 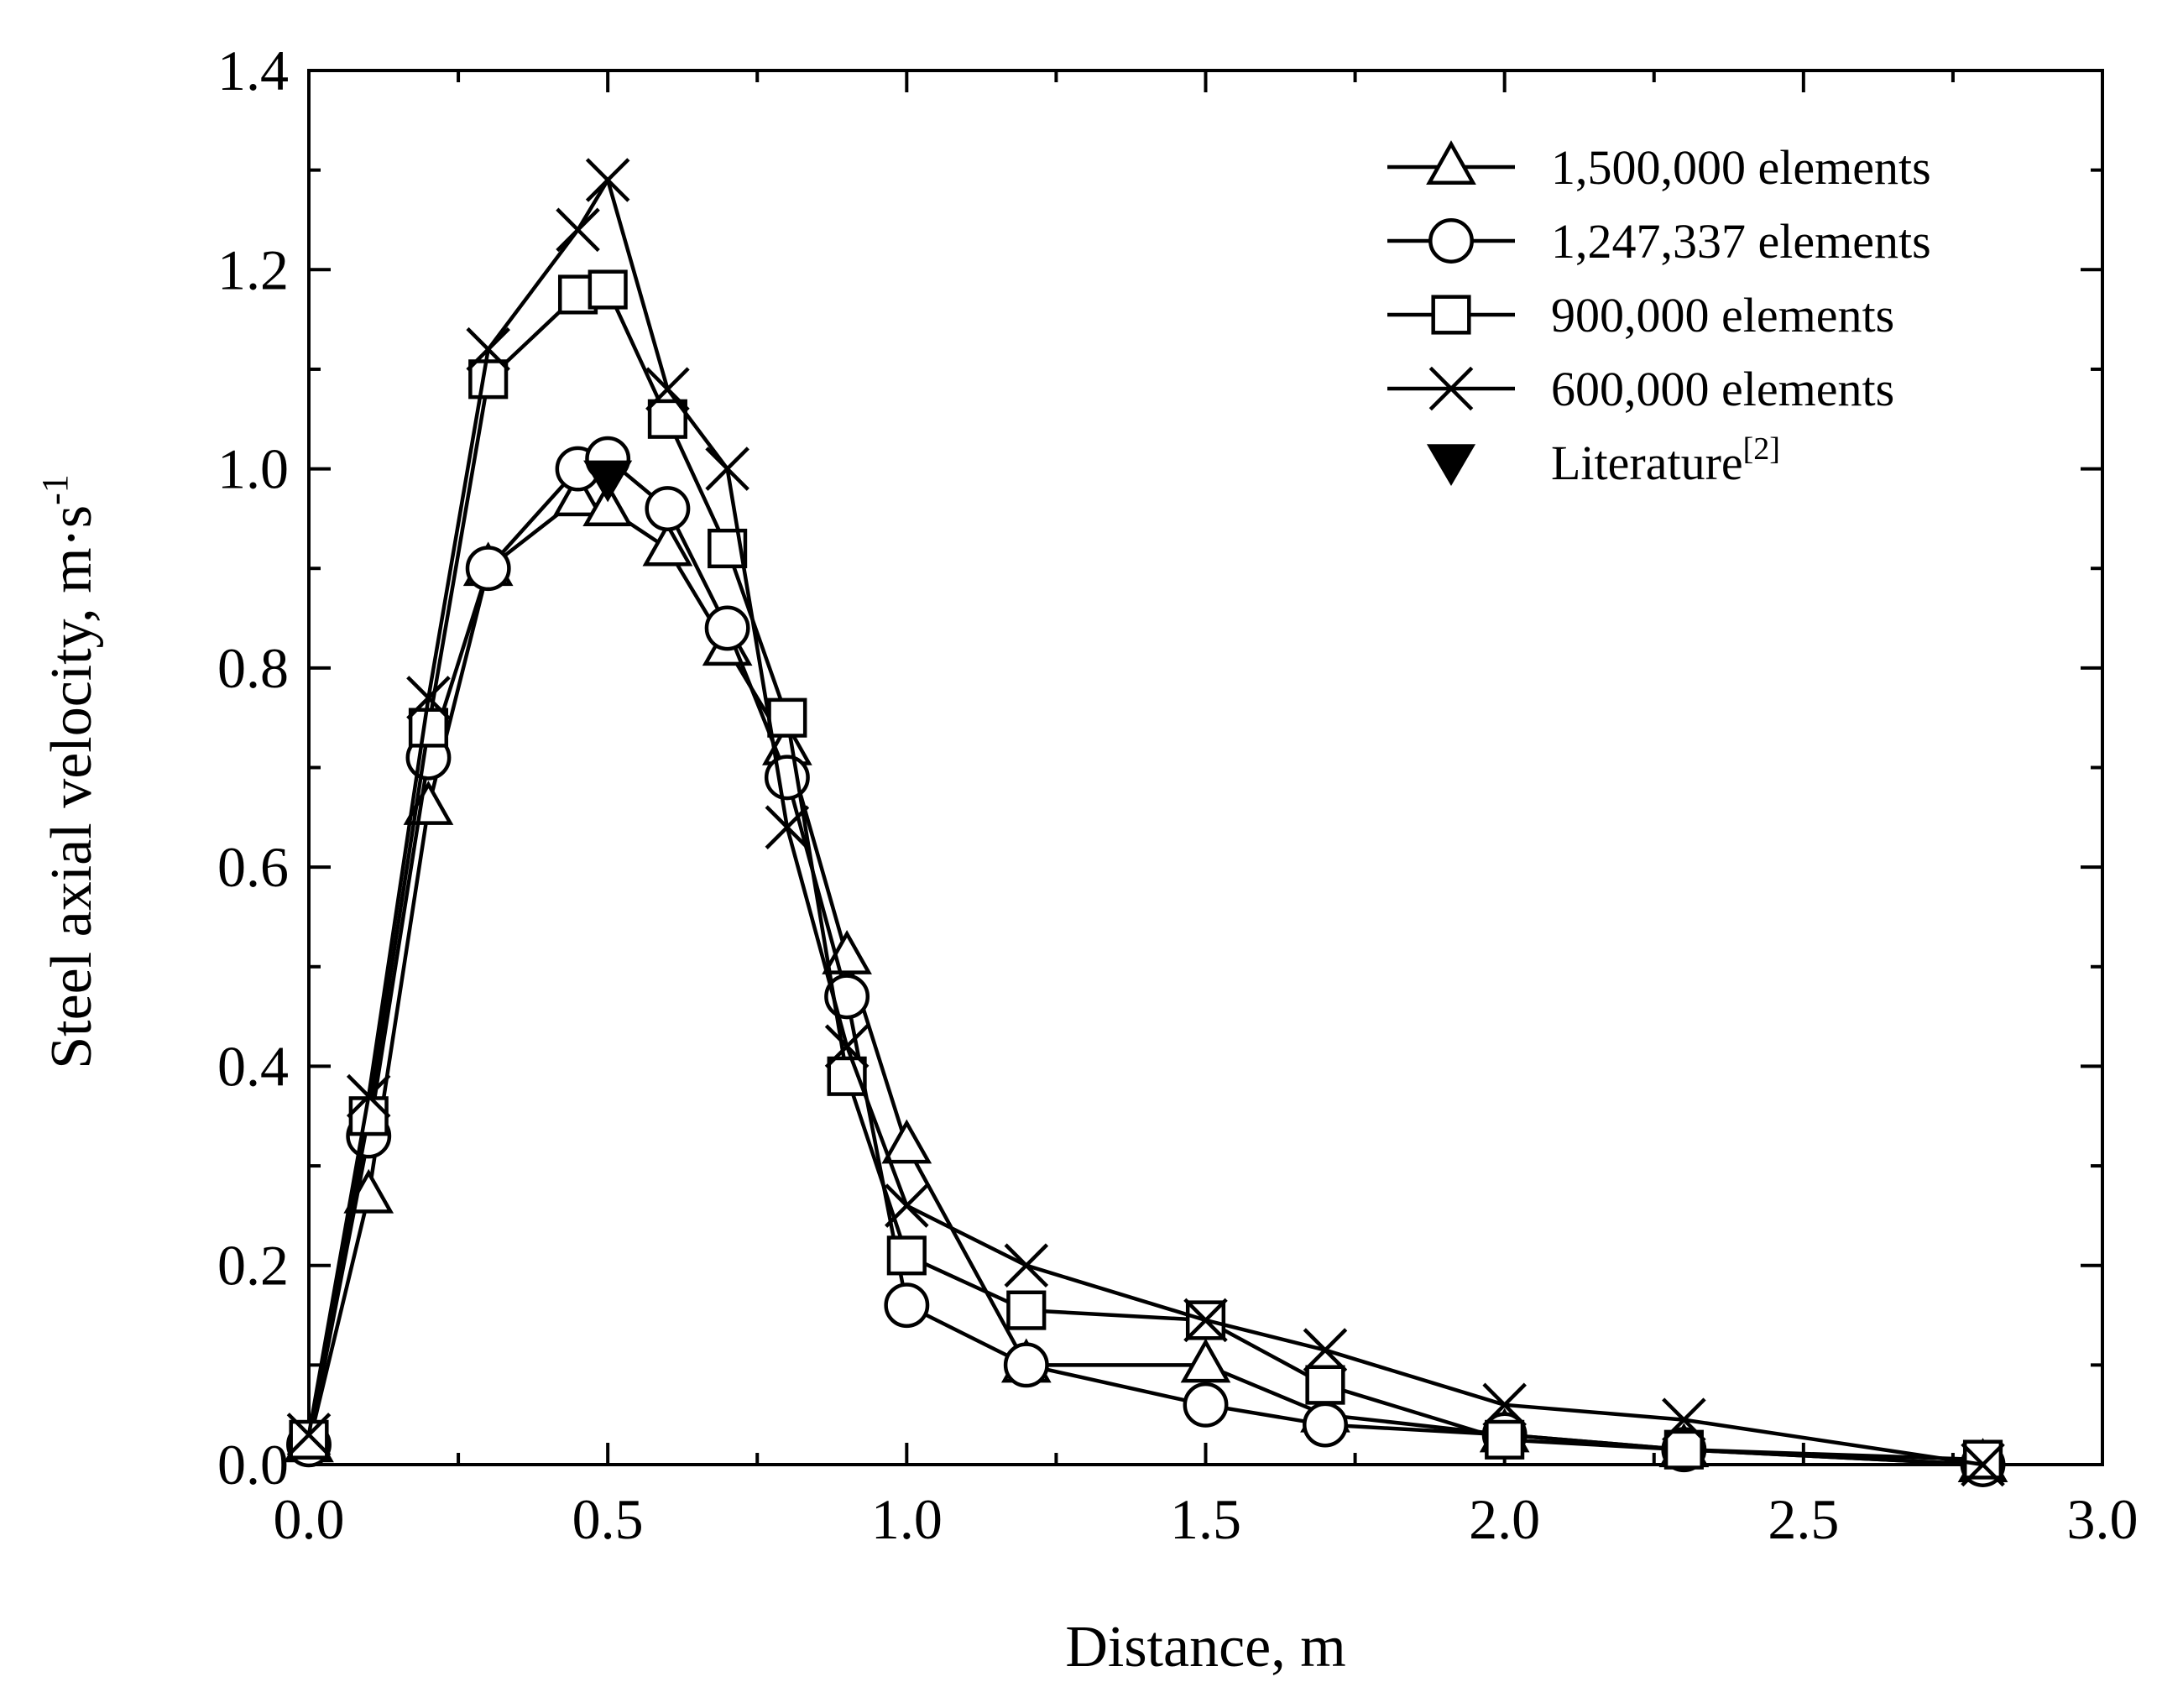 What do you see at coordinates (1722, 389) in the screenshot?
I see `legend-label-text: 600,000 elements` at bounding box center [1722, 389].